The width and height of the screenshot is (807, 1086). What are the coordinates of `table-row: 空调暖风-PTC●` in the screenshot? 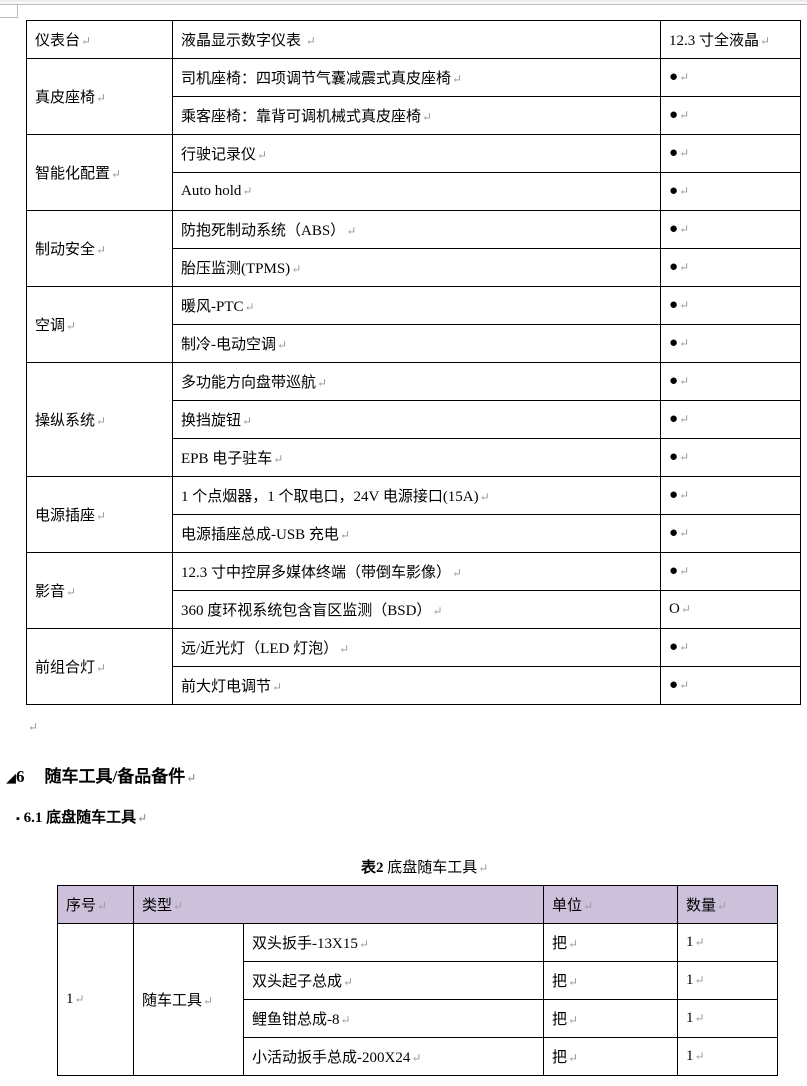 It's located at (413, 324).